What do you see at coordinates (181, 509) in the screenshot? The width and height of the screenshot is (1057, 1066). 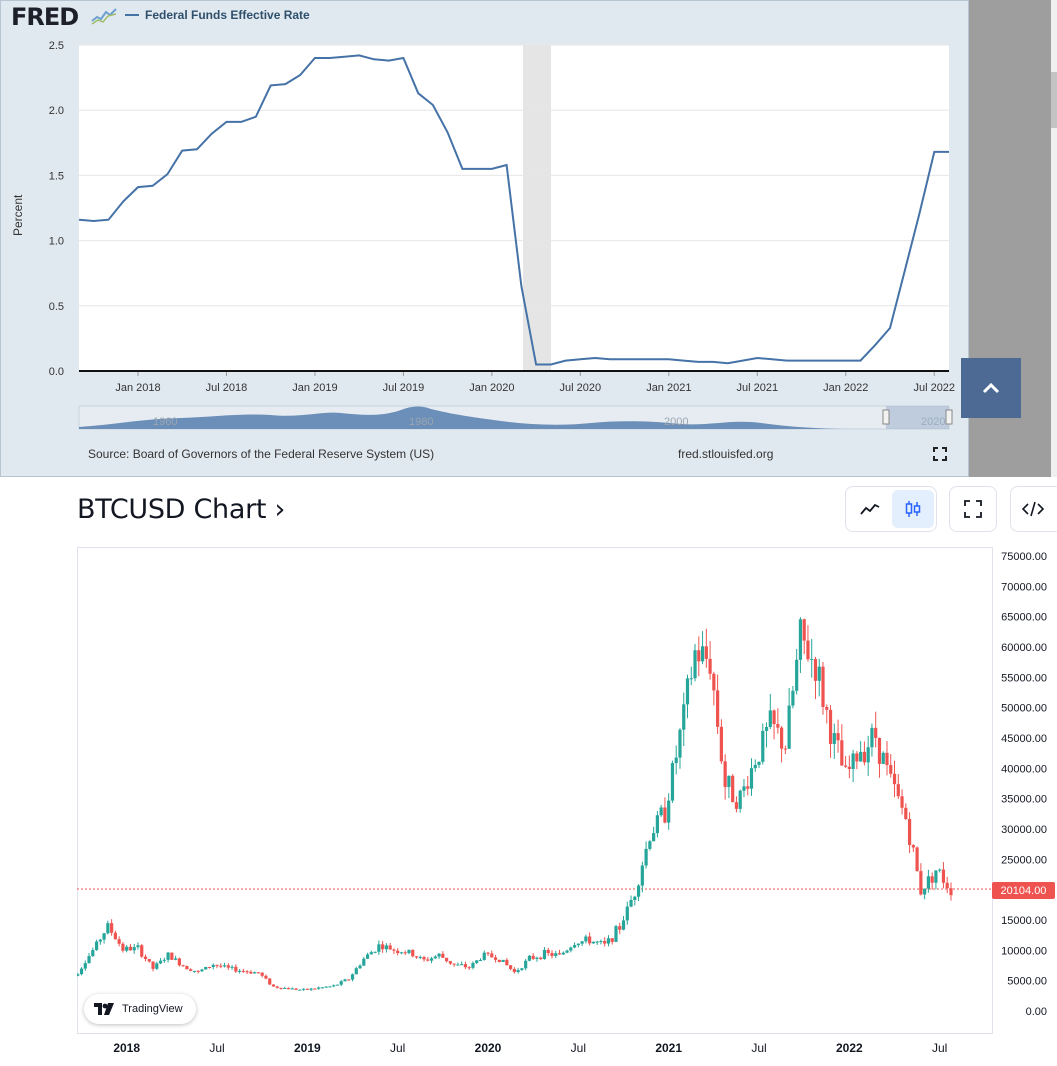 I see `page-title: BTCUSD Chart ›` at bounding box center [181, 509].